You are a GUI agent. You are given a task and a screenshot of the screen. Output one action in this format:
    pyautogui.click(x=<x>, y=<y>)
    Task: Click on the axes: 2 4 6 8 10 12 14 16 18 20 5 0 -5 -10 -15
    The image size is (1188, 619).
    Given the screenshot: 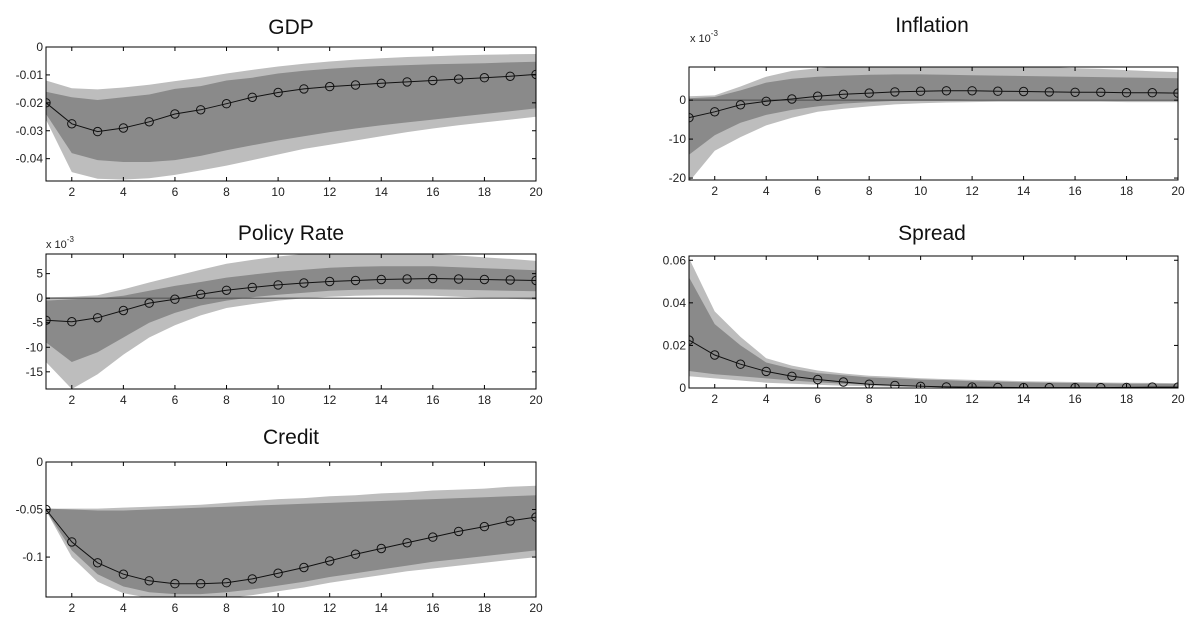 What is the action you would take?
    pyautogui.click(x=284, y=330)
    